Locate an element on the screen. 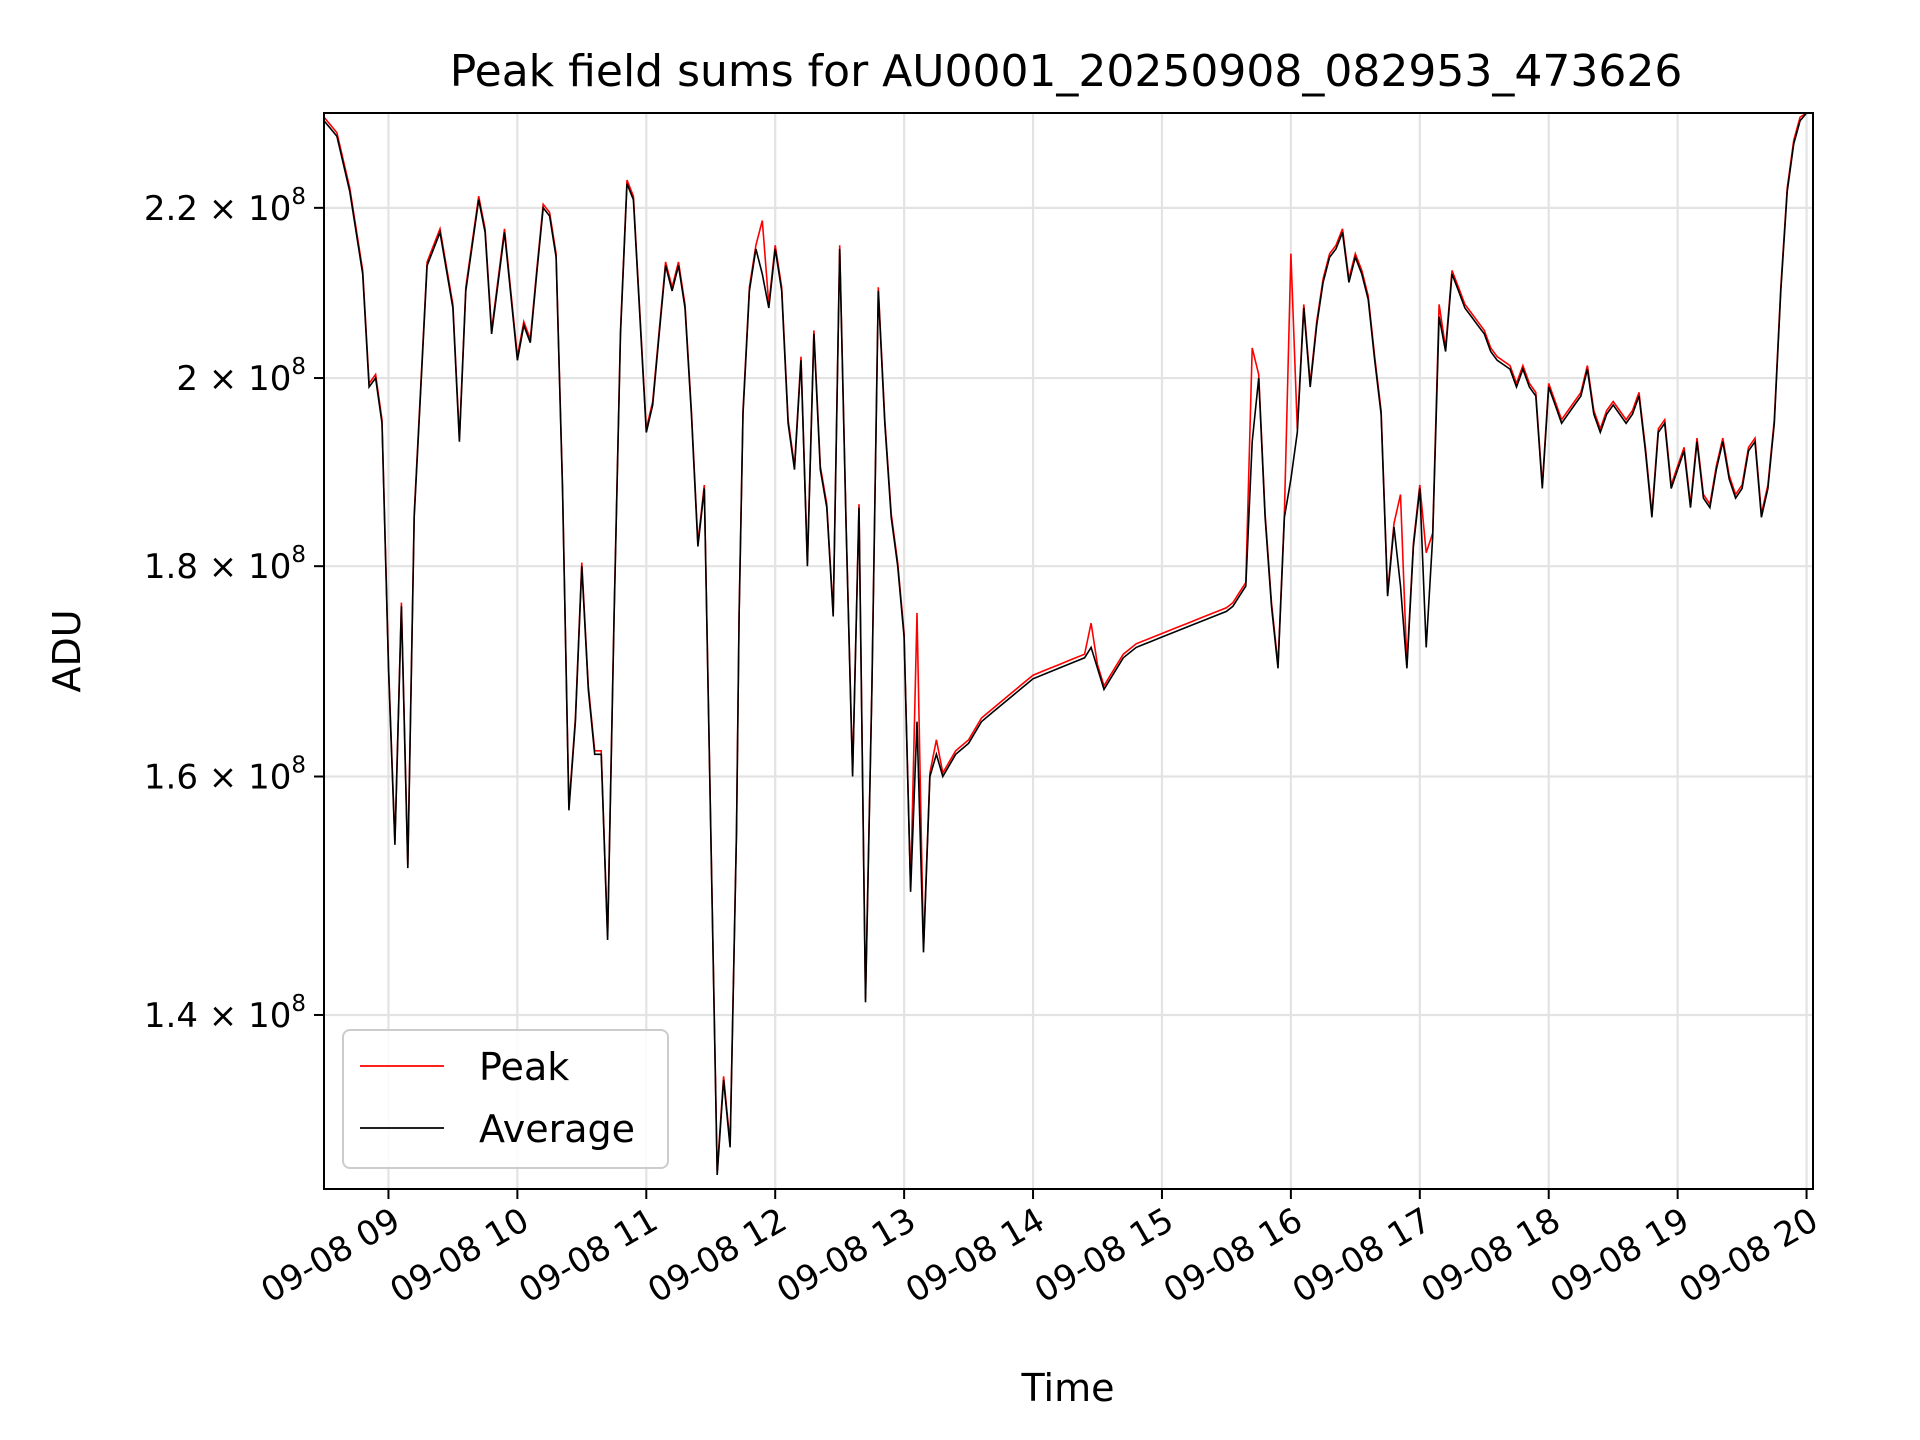  x-axis-label: Time is located at coordinates (1068, 1388).